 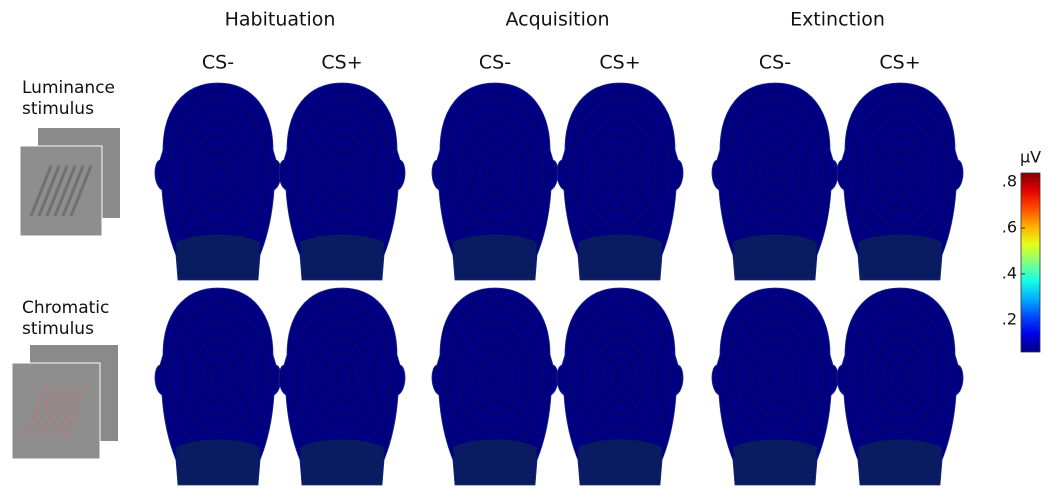 I want to click on colorbar-tick-label: .2, so click(x=1009, y=318).